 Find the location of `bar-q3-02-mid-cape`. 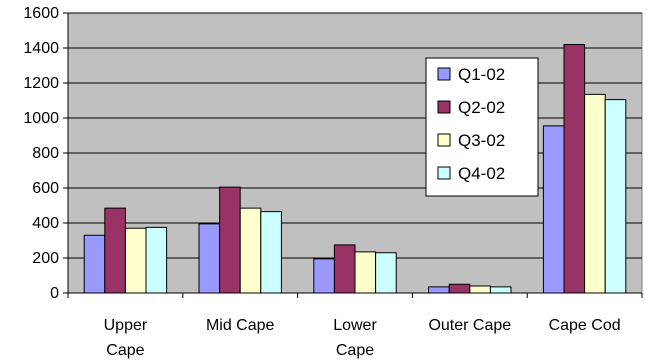

bar-q3-02-mid-cape is located at coordinates (250, 250).